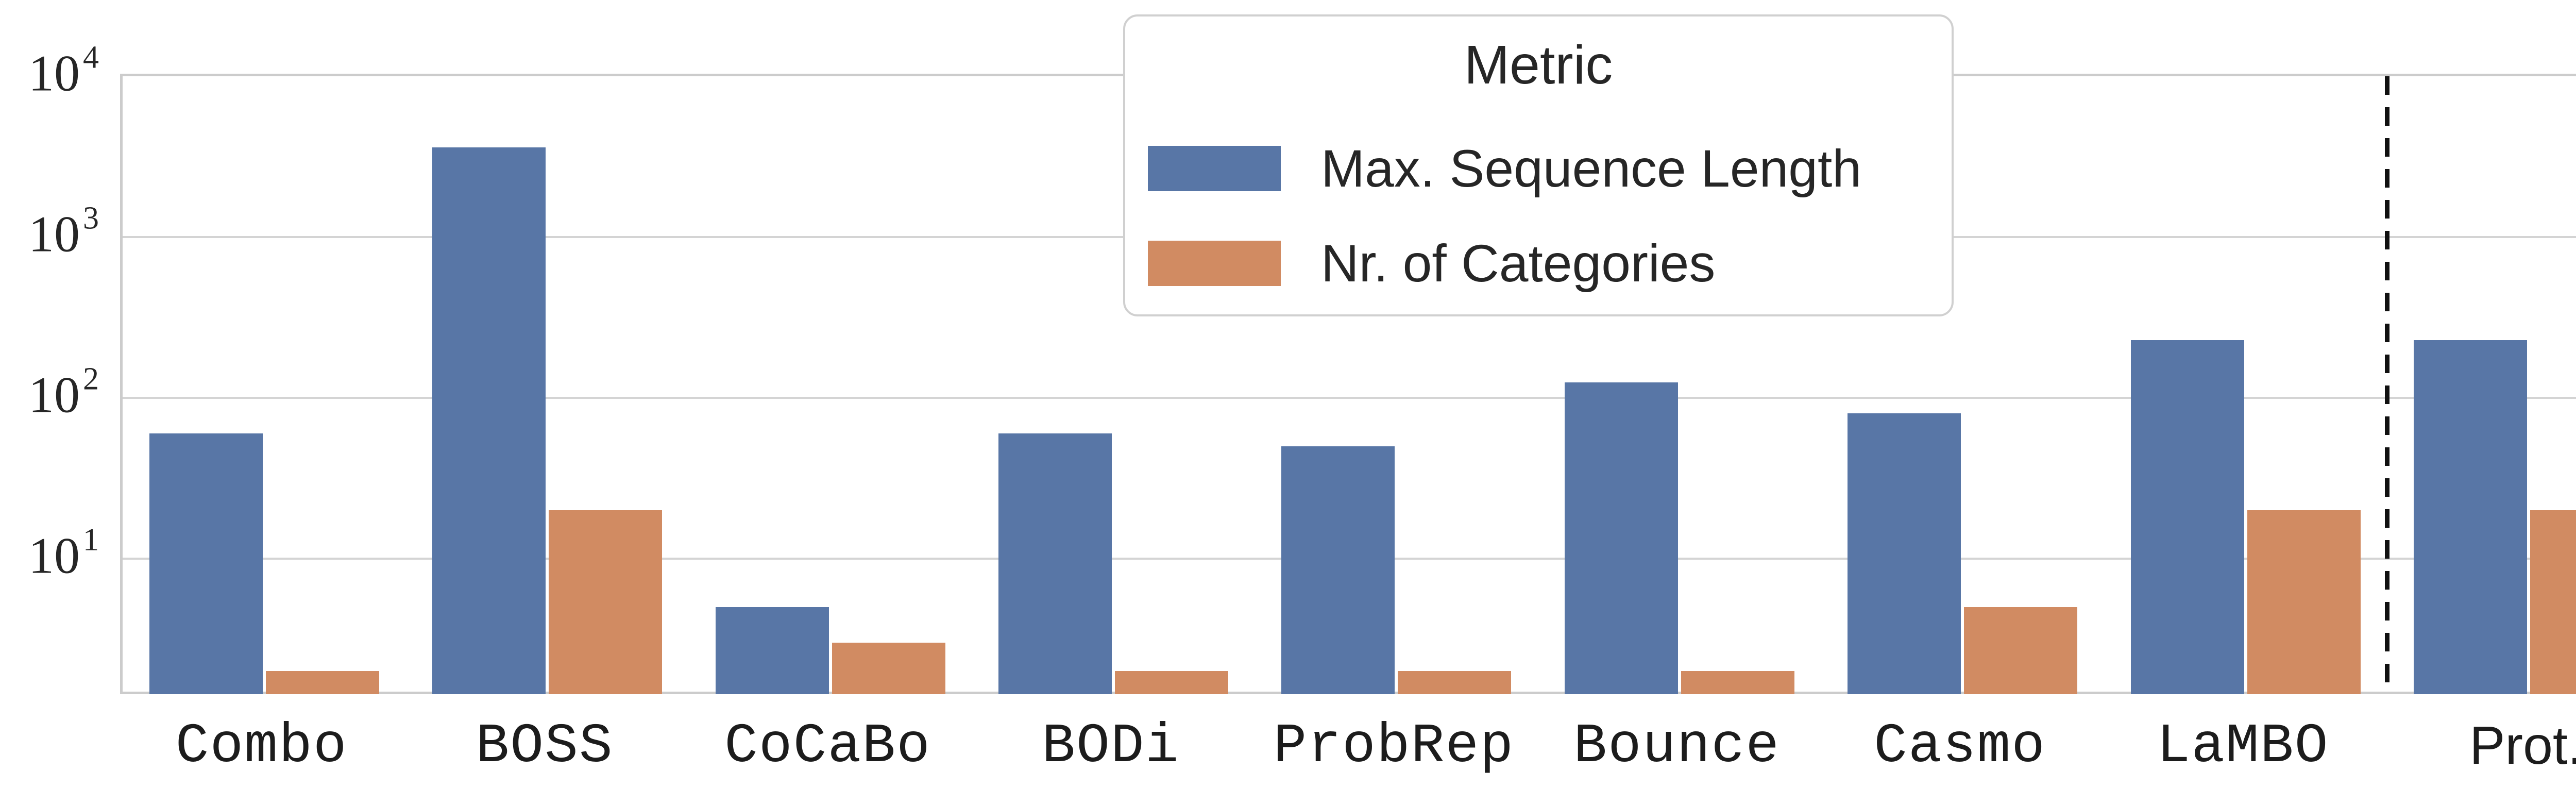 Image resolution: width=2576 pixels, height=788 pixels. I want to click on y-axis-tick-label: 10², so click(63, 392).